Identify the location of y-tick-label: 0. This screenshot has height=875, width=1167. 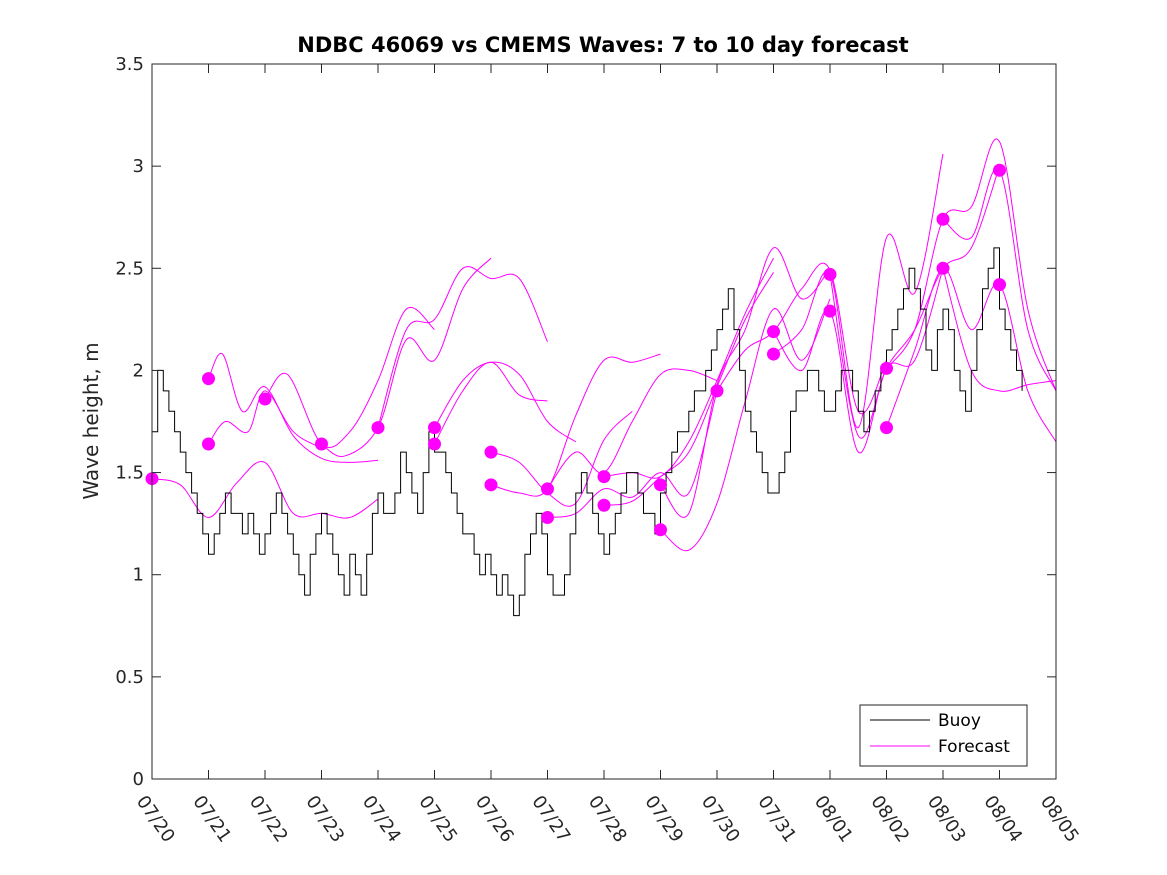
(138, 779).